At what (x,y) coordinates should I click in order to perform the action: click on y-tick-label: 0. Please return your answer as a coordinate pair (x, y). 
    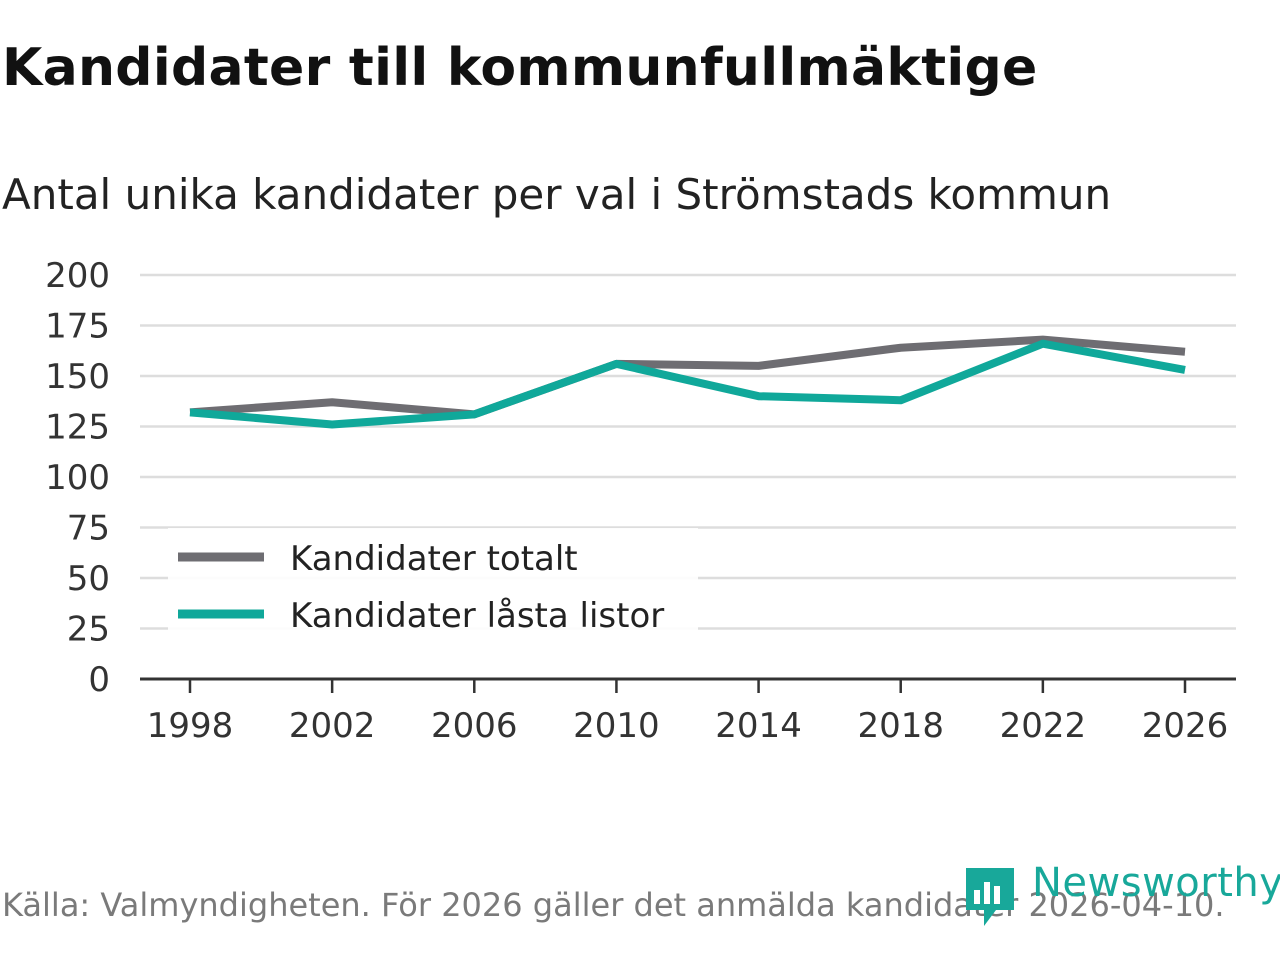
    Looking at the image, I should click on (99, 680).